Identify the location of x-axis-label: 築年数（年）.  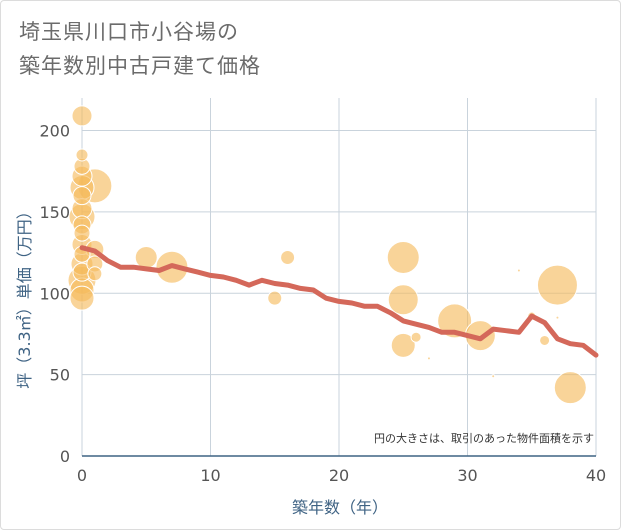
(340, 507).